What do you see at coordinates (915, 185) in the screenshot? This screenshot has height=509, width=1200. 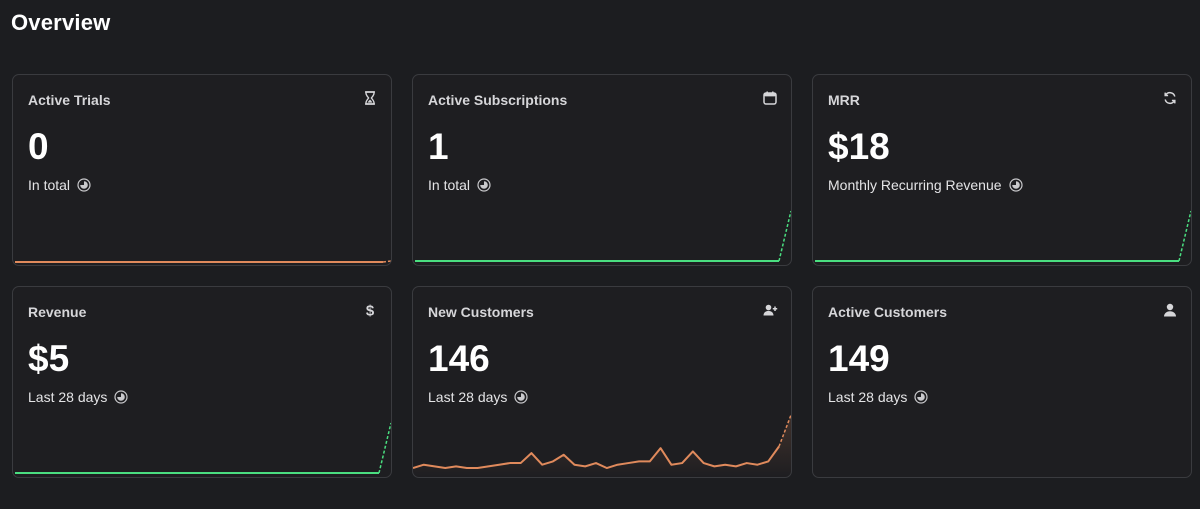 I see `card-subtitle: Monthly Recurring Revenue` at bounding box center [915, 185].